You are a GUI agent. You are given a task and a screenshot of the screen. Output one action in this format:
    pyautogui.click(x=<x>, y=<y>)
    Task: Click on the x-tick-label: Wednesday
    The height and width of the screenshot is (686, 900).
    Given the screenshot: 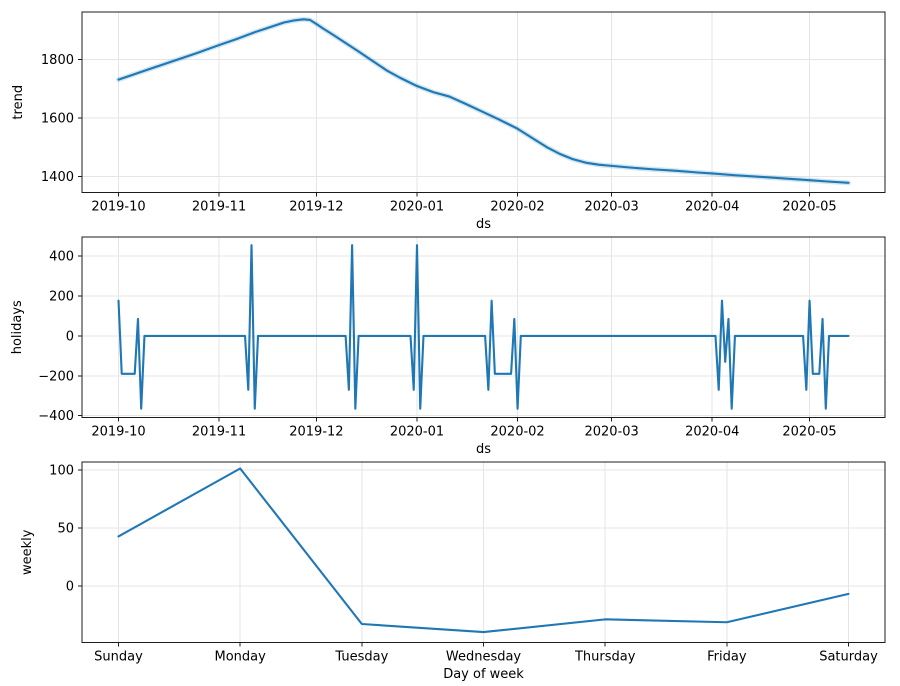 What is the action you would take?
    pyautogui.click(x=484, y=657)
    